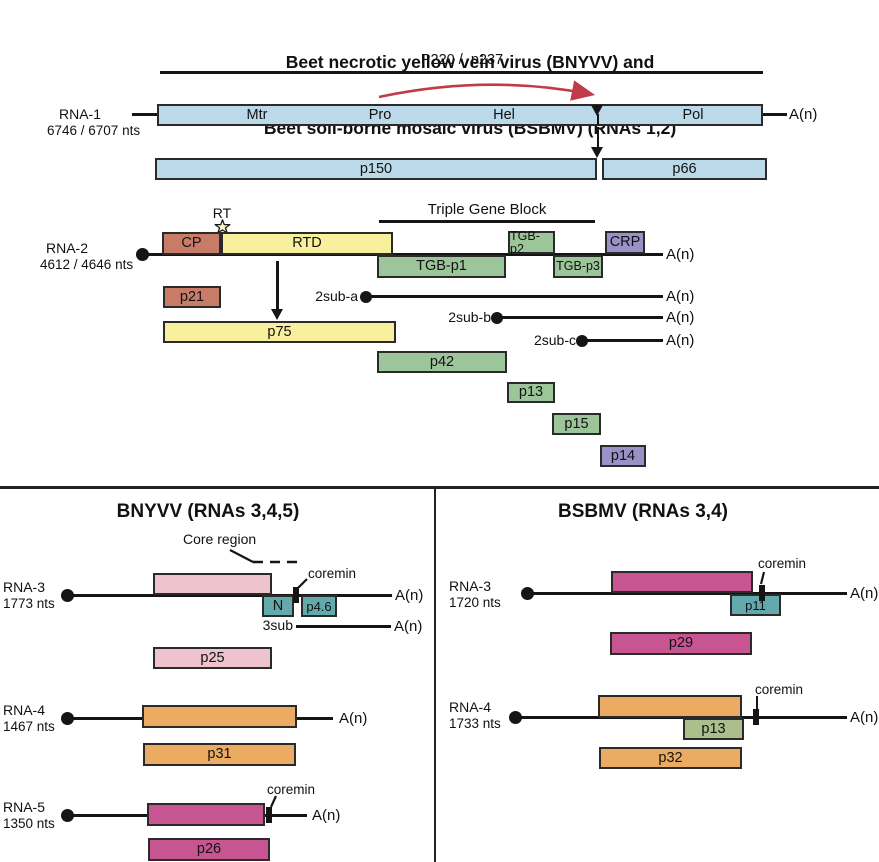 The width and height of the screenshot is (879, 862). Describe the element at coordinates (622, 340) in the screenshot. I see `sub2c-line` at that location.